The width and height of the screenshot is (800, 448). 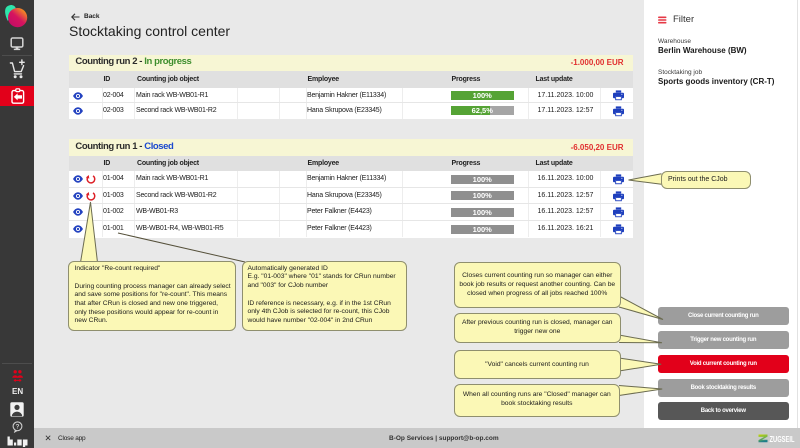 I want to click on svg-text: ZUGSEIL, so click(x=782, y=439).